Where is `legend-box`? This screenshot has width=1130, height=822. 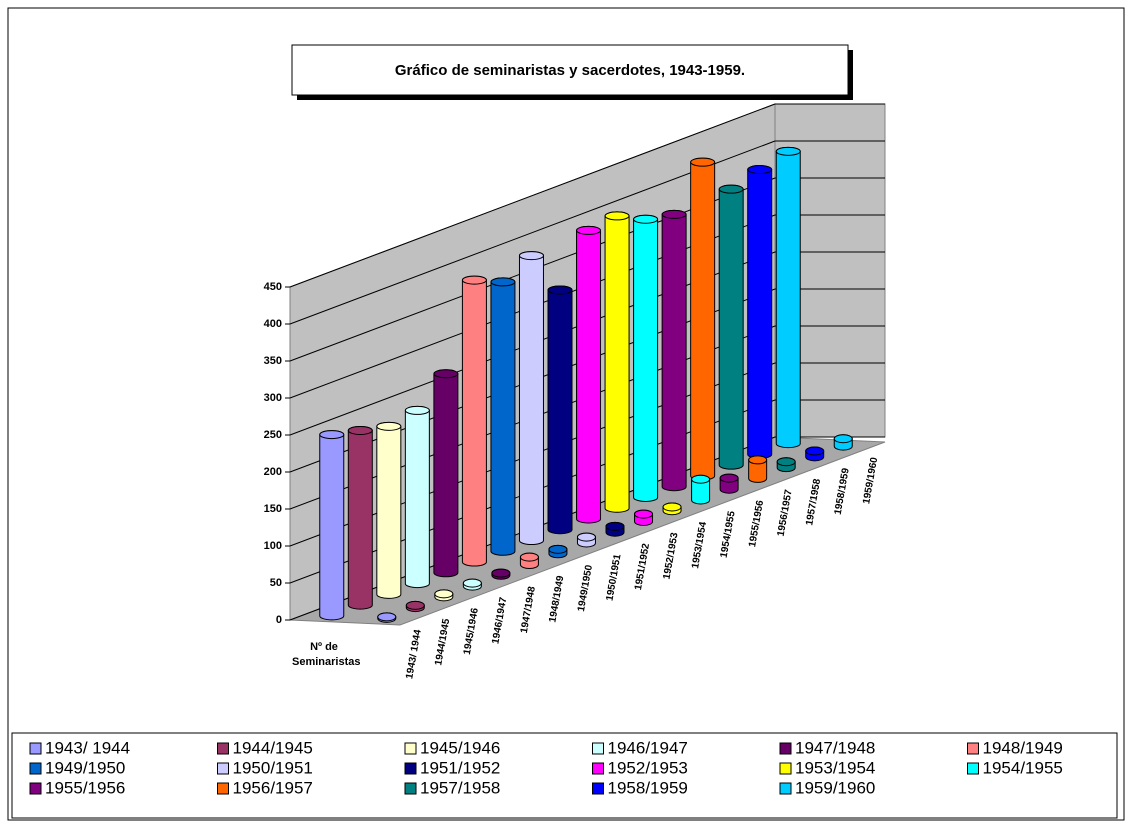 legend-box is located at coordinates (564, 775).